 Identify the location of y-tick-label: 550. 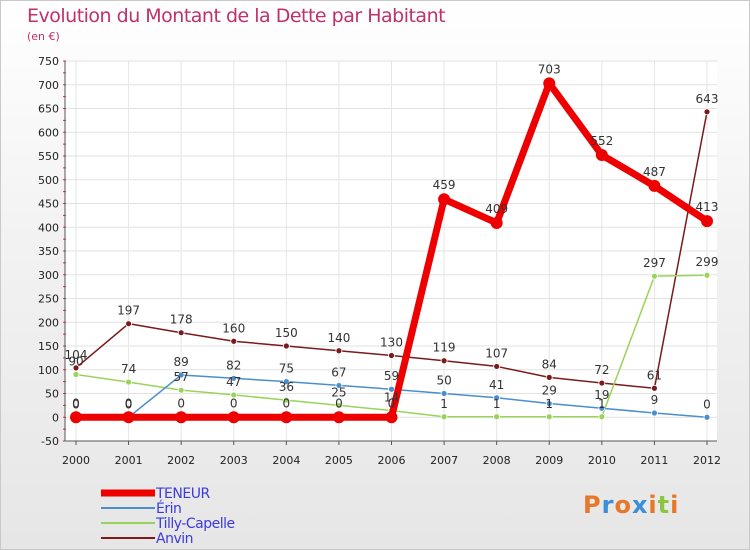
(48, 156).